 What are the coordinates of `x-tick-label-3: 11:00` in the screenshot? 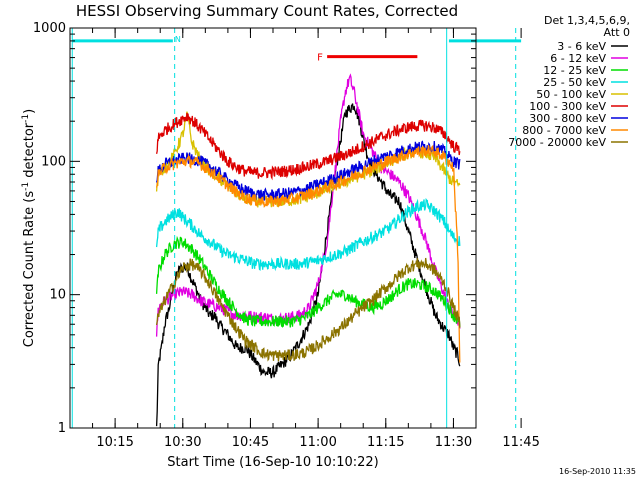 It's located at (317, 442).